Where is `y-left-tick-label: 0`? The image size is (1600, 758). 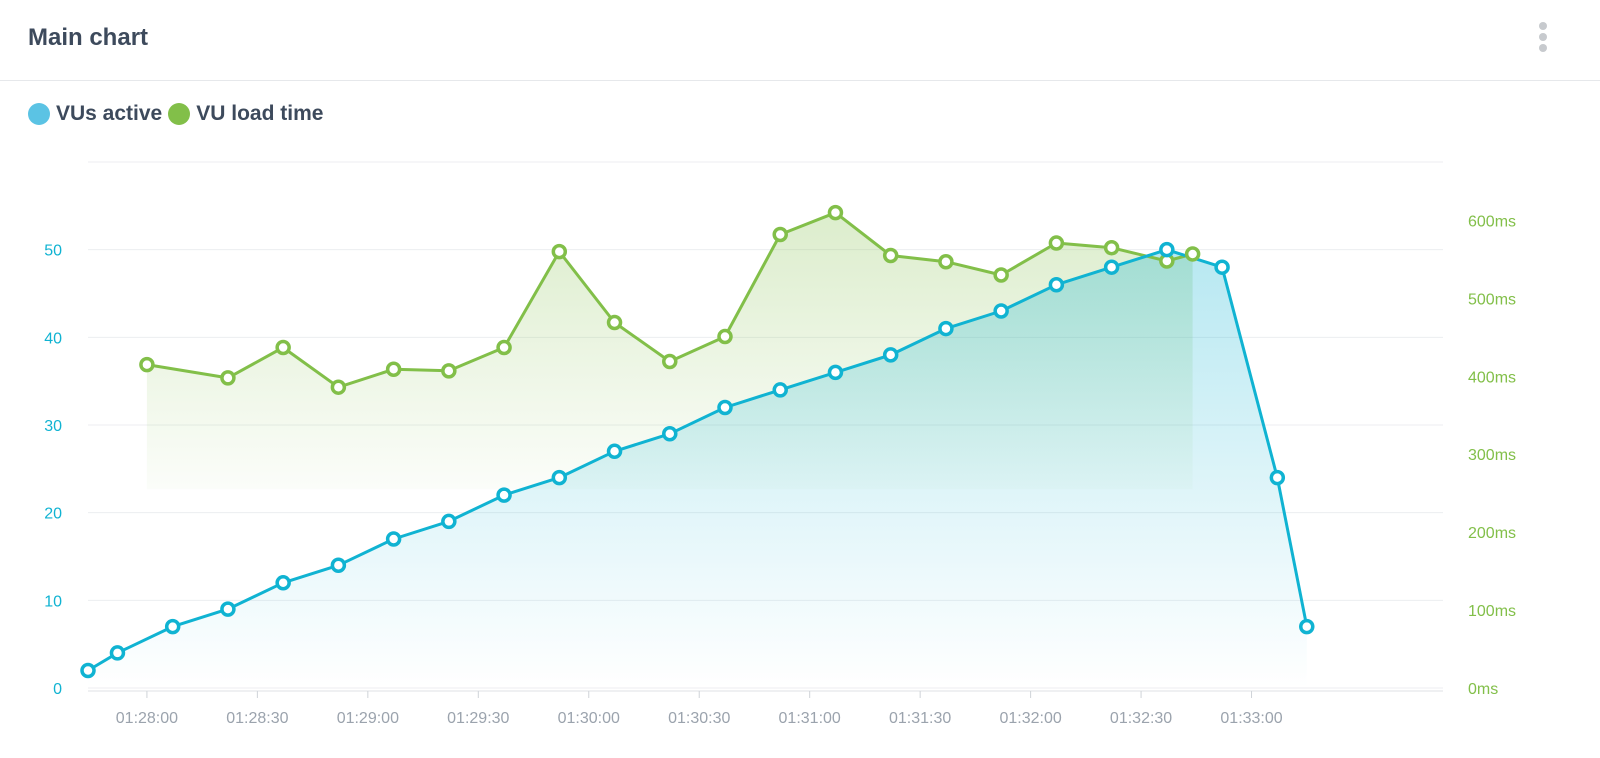
y-left-tick-label: 0 is located at coordinates (57, 689).